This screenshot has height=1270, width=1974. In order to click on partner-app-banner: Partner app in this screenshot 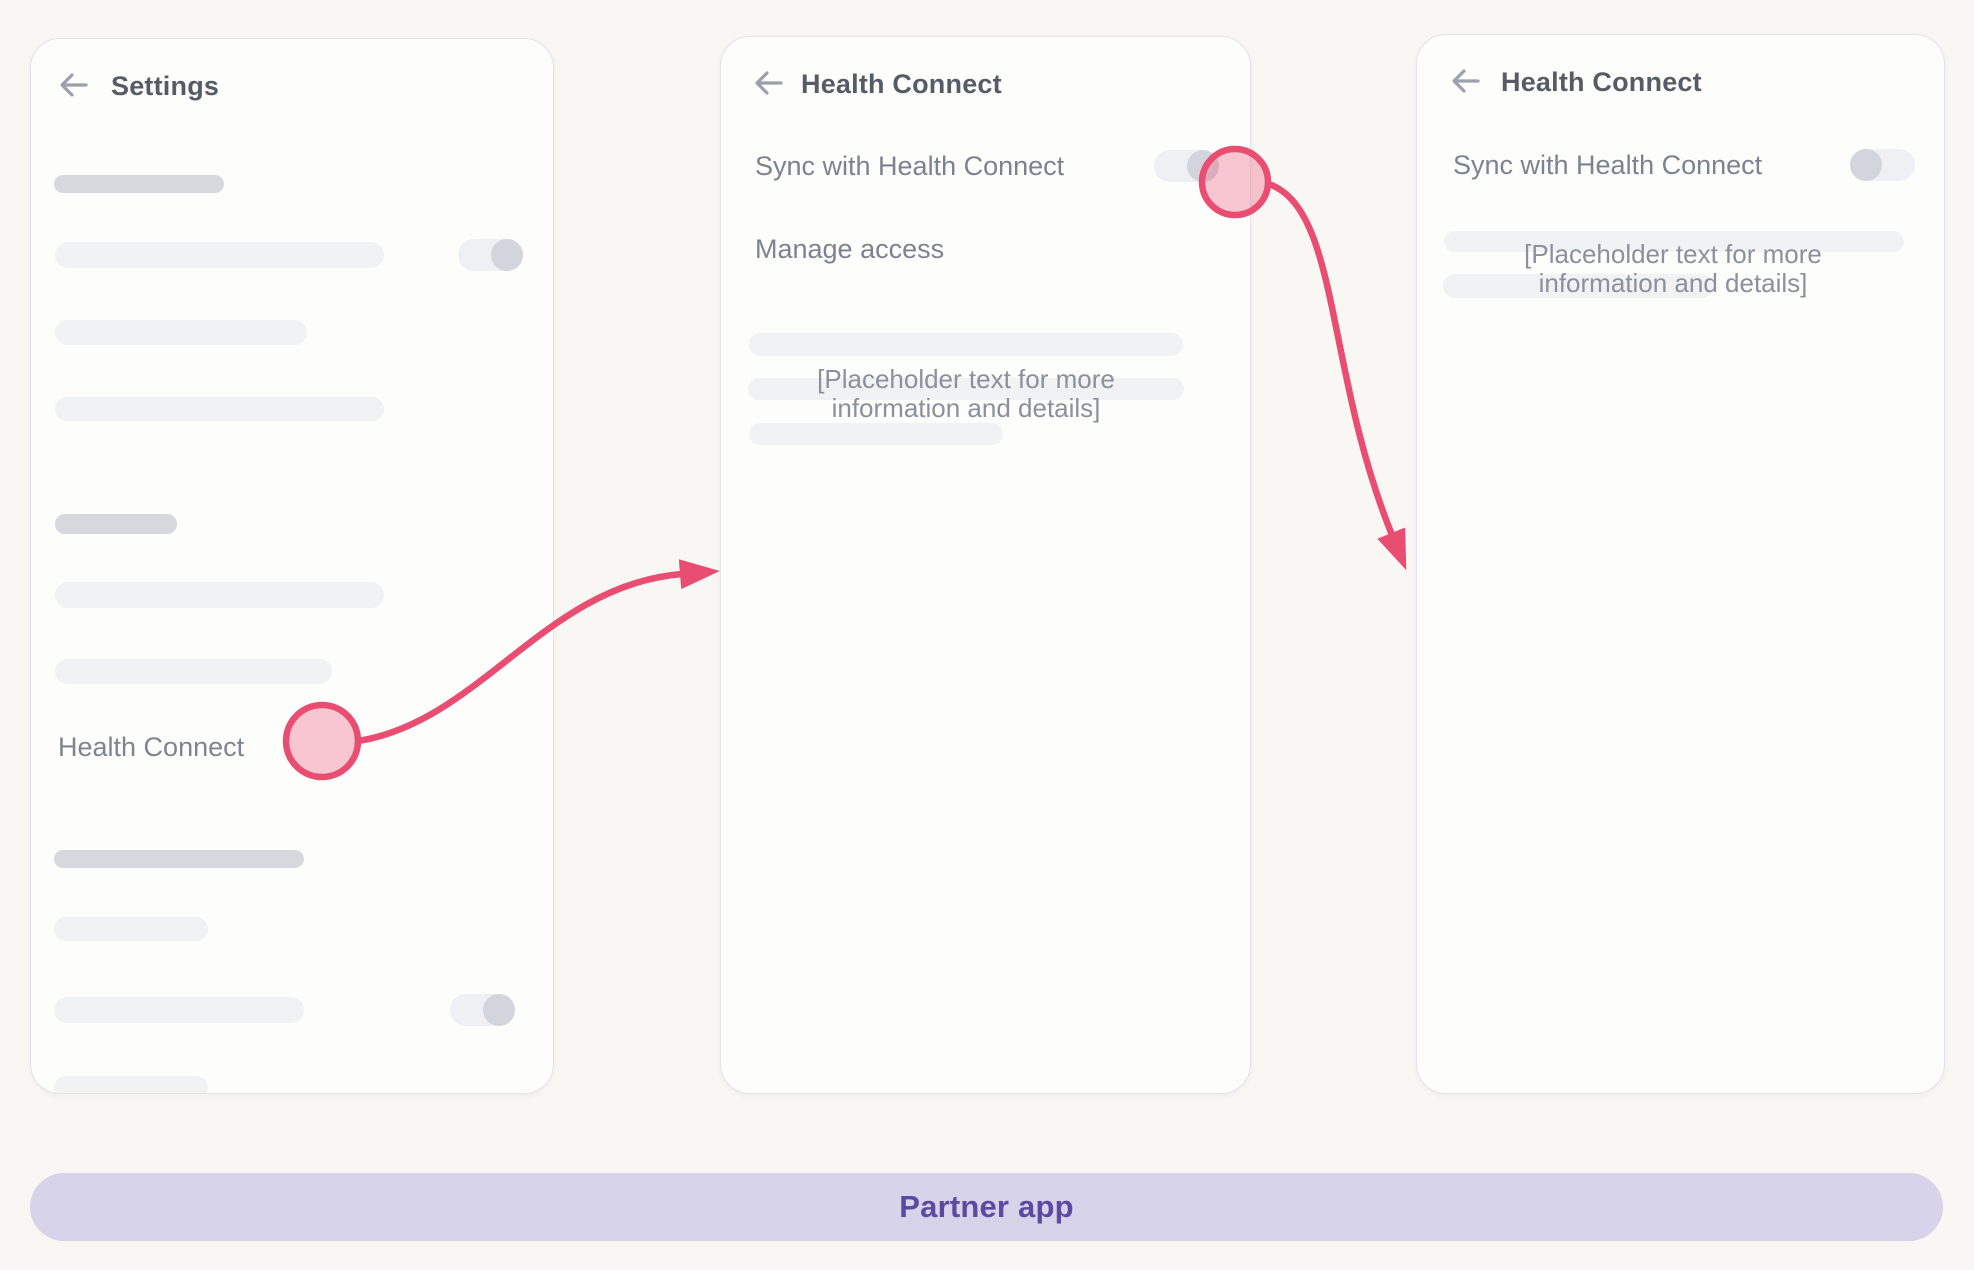, I will do `click(986, 1207)`.